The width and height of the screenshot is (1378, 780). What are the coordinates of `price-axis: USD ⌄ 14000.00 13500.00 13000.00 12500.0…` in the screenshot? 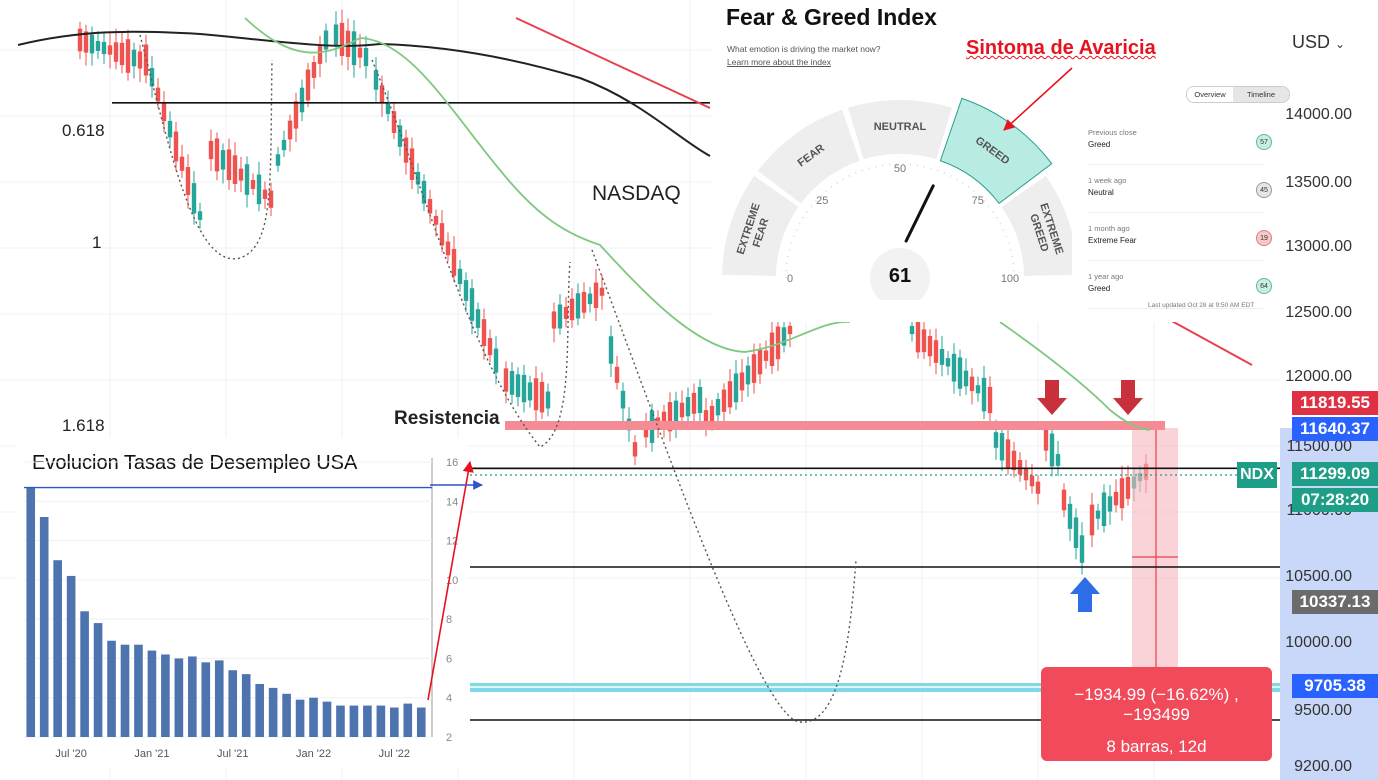 It's located at (1329, 390).